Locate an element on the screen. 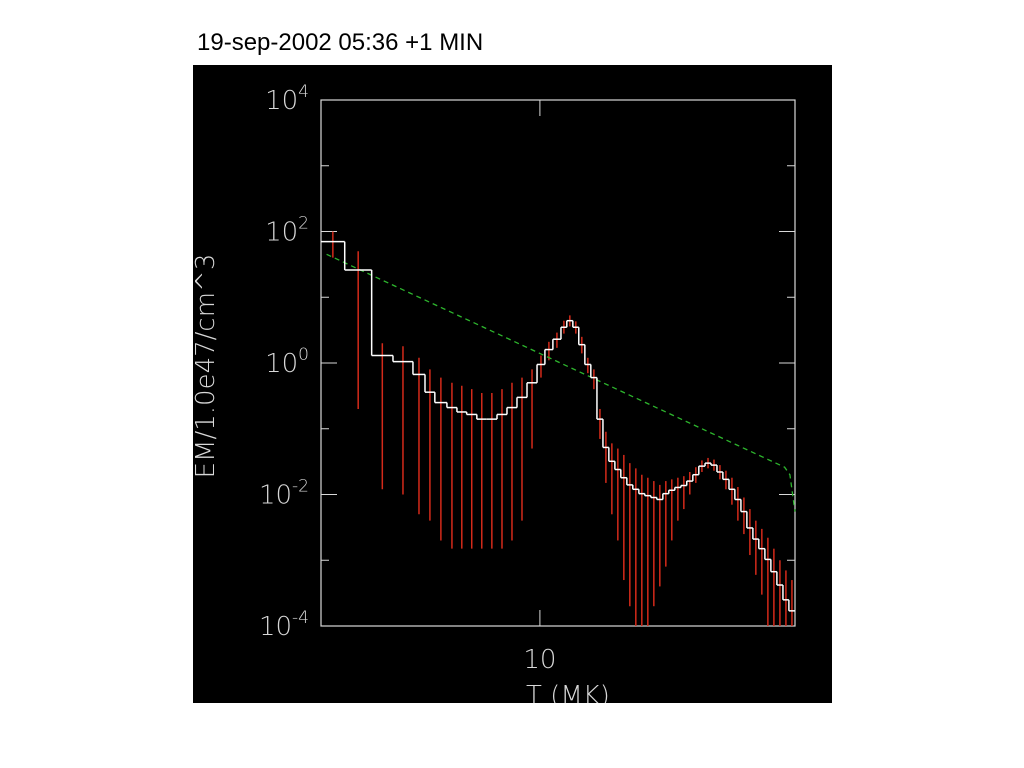  y-axis-label: EM/1.0e47/cm^3 is located at coordinates (206, 366).